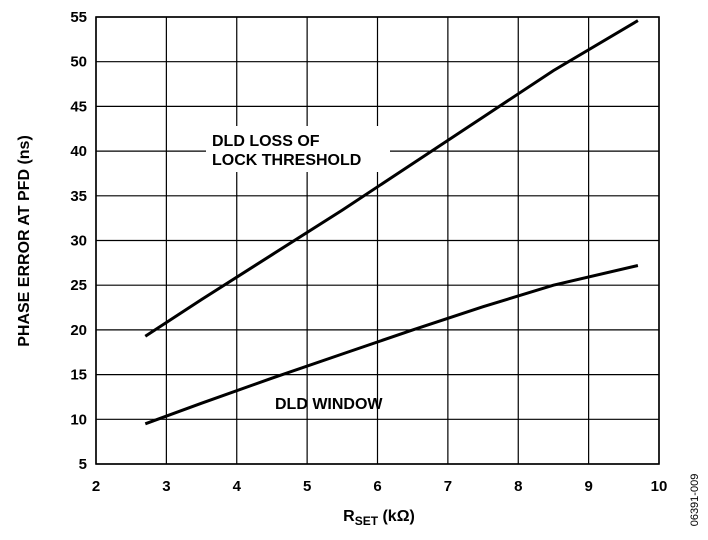 Image resolution: width=708 pixels, height=540 pixels. What do you see at coordinates (367, 521) in the screenshot?
I see `x-axis-title-subscript: SET` at bounding box center [367, 521].